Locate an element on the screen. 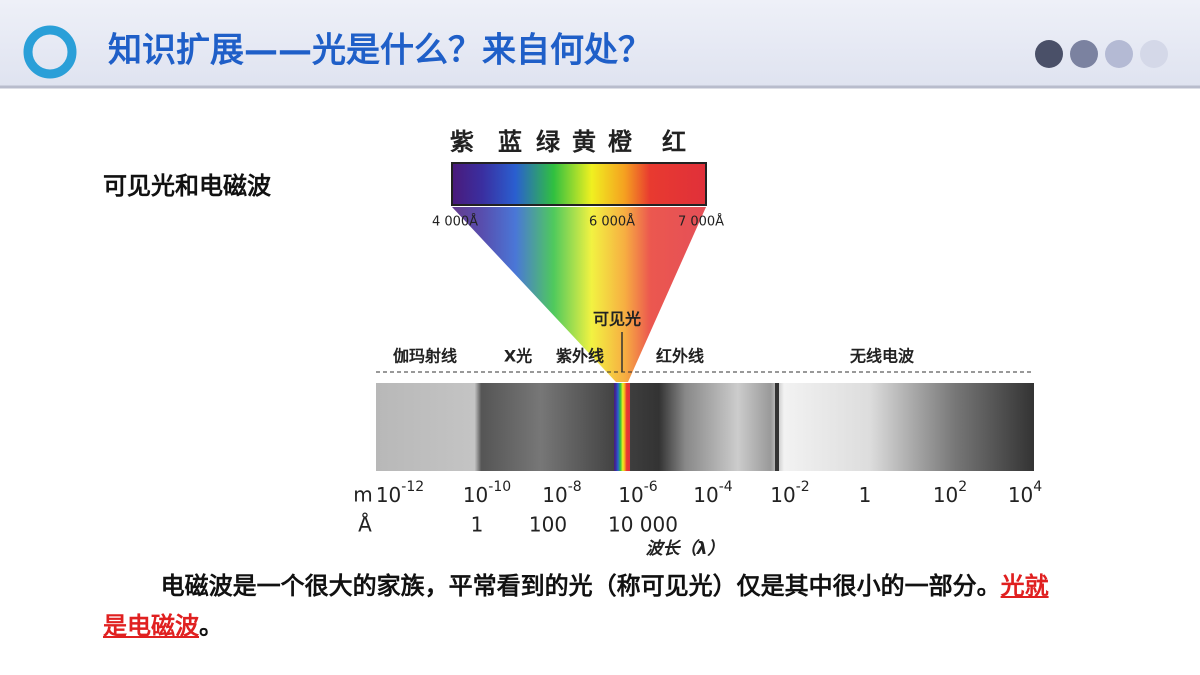  paragraph-end: 。 is located at coordinates (211, 626).